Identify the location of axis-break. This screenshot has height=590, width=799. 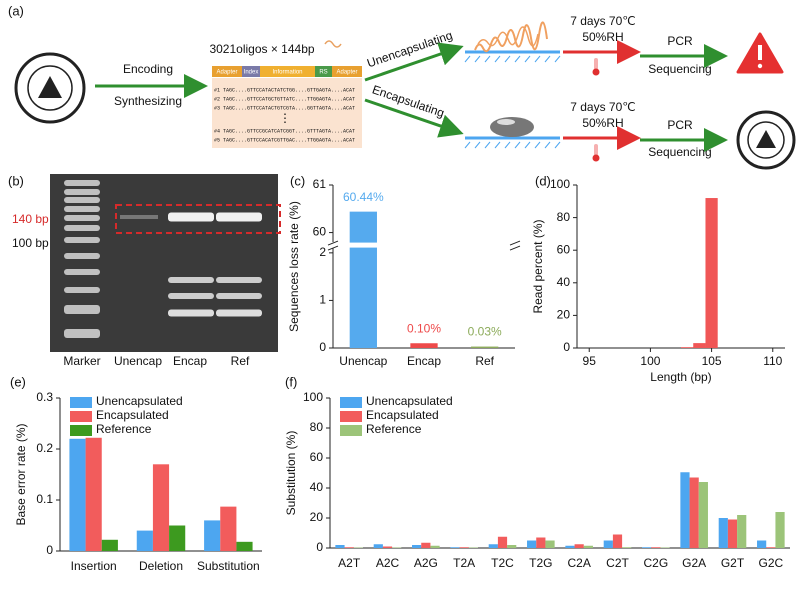
(333, 245).